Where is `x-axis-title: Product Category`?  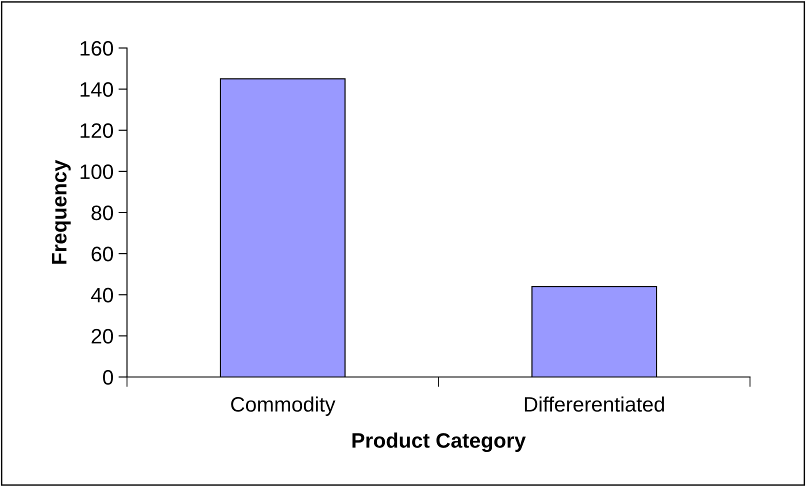 x-axis-title: Product Category is located at coordinates (439, 442).